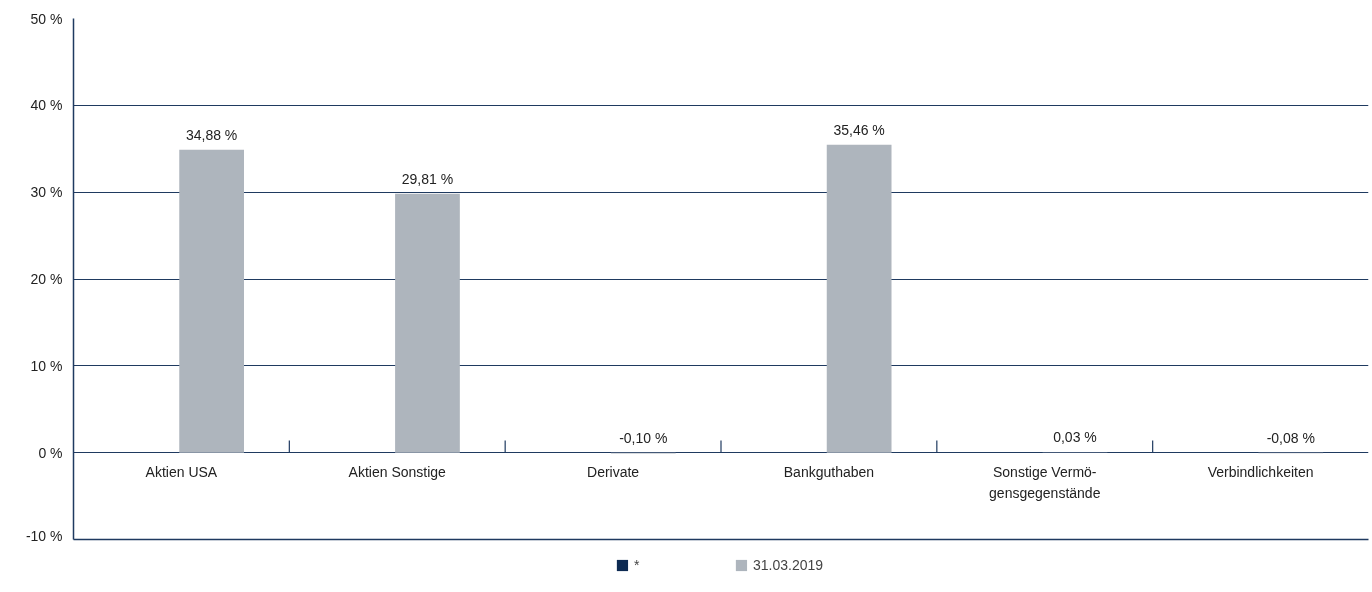 The width and height of the screenshot is (1372, 592). I want to click on x-tick-label: Aktien Sonstige, so click(397, 471).